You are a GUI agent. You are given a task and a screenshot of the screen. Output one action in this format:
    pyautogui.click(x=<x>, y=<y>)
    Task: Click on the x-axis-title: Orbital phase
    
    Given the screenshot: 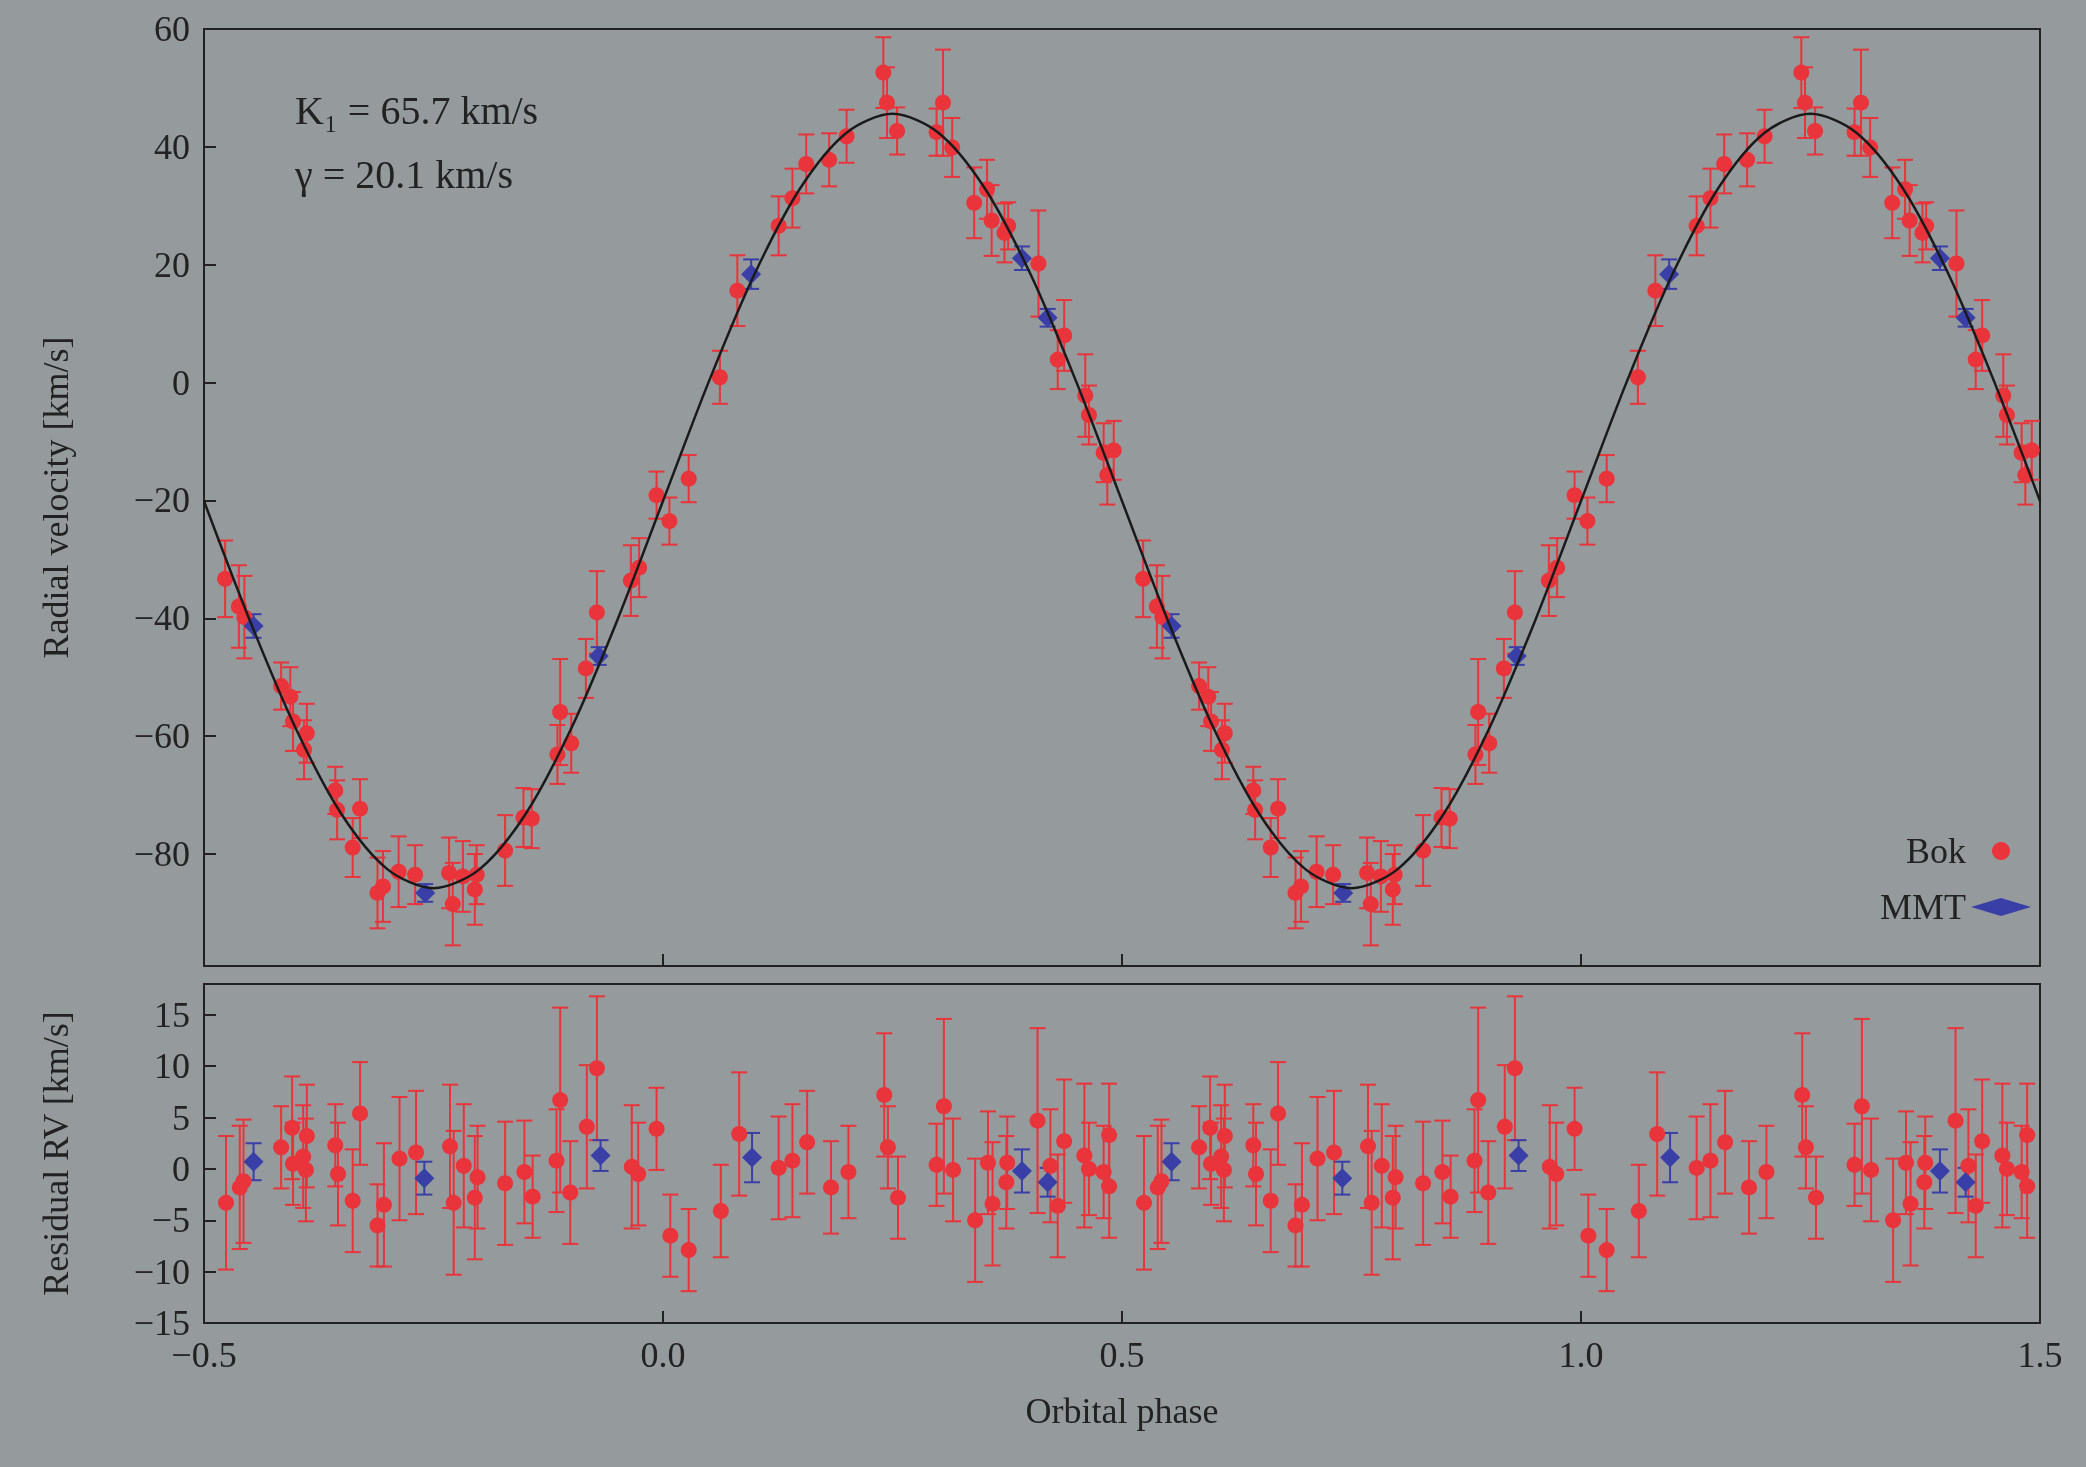 What is the action you would take?
    pyautogui.click(x=1122, y=1411)
    